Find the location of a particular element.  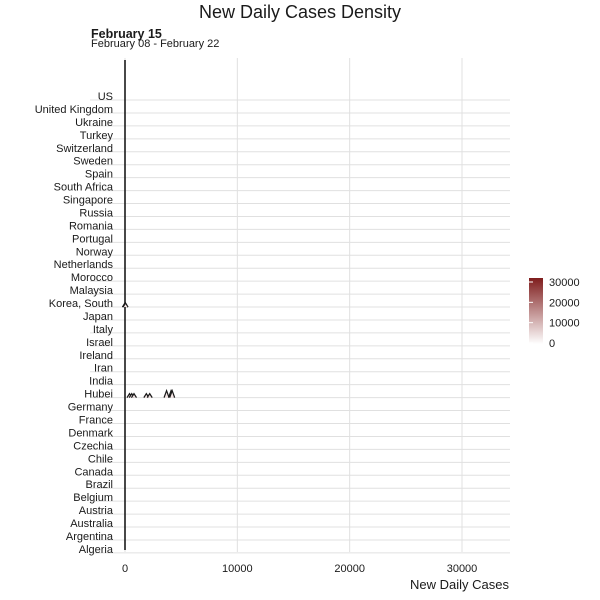

category-label: Israel is located at coordinates (99, 343).